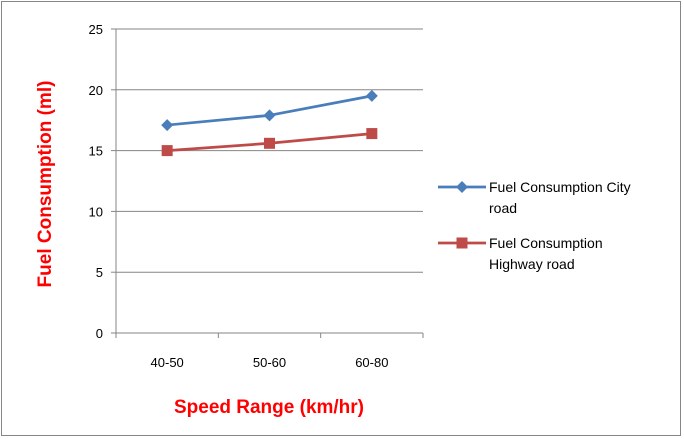 This screenshot has width=684, height=439. What do you see at coordinates (269, 407) in the screenshot?
I see `x-axis-title: Speed Range (km/hr)` at bounding box center [269, 407].